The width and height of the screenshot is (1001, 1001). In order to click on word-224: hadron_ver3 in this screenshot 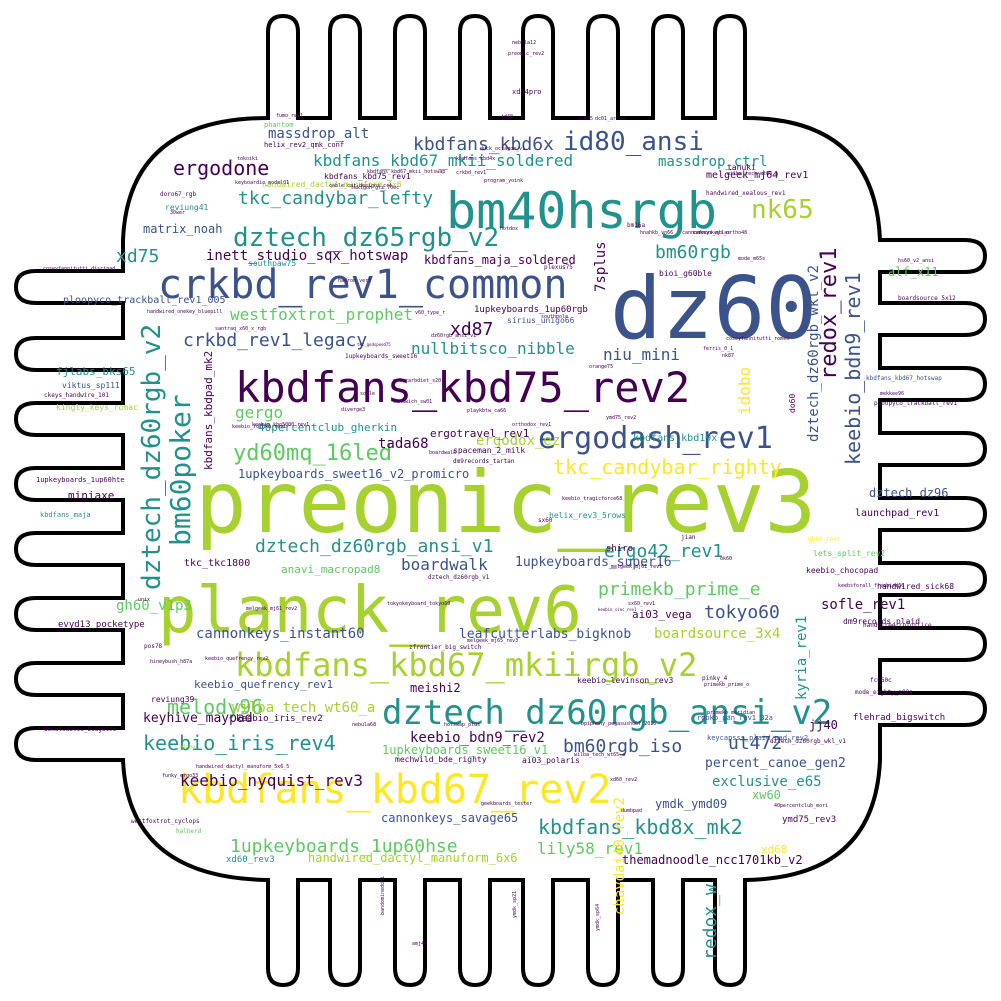, I will do `click(354, 281)`.